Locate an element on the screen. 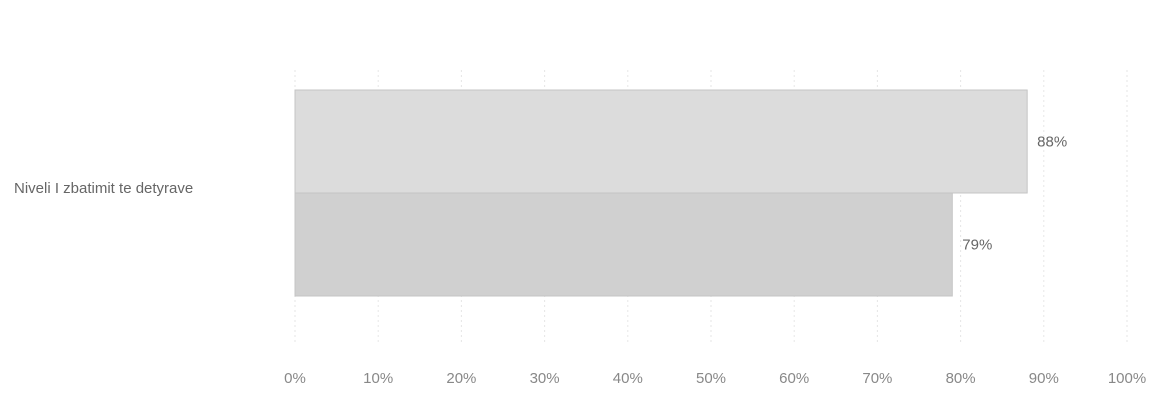  data-label: 88% is located at coordinates (1052, 142).